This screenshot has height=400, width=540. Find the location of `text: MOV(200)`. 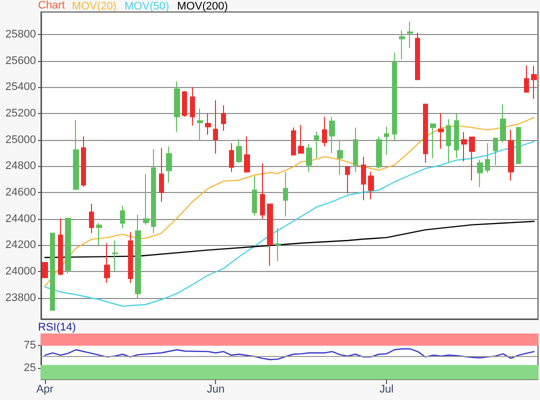

text: MOV(200) is located at coordinates (202, 6).